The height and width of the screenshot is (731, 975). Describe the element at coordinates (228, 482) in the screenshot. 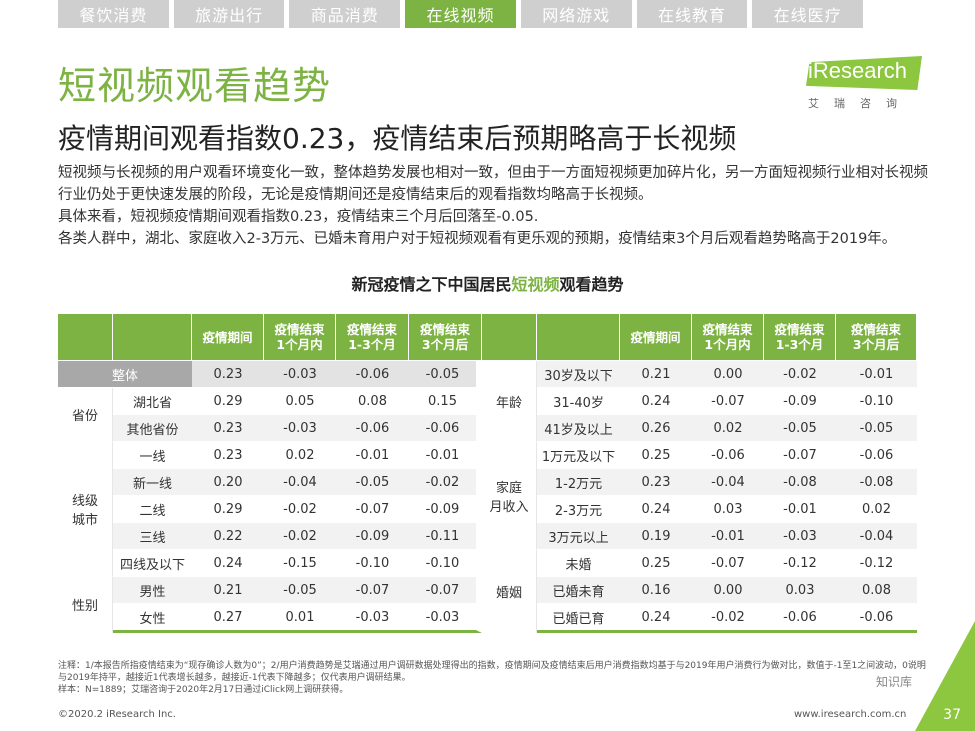

I see `value-cell: 0.20` at that location.